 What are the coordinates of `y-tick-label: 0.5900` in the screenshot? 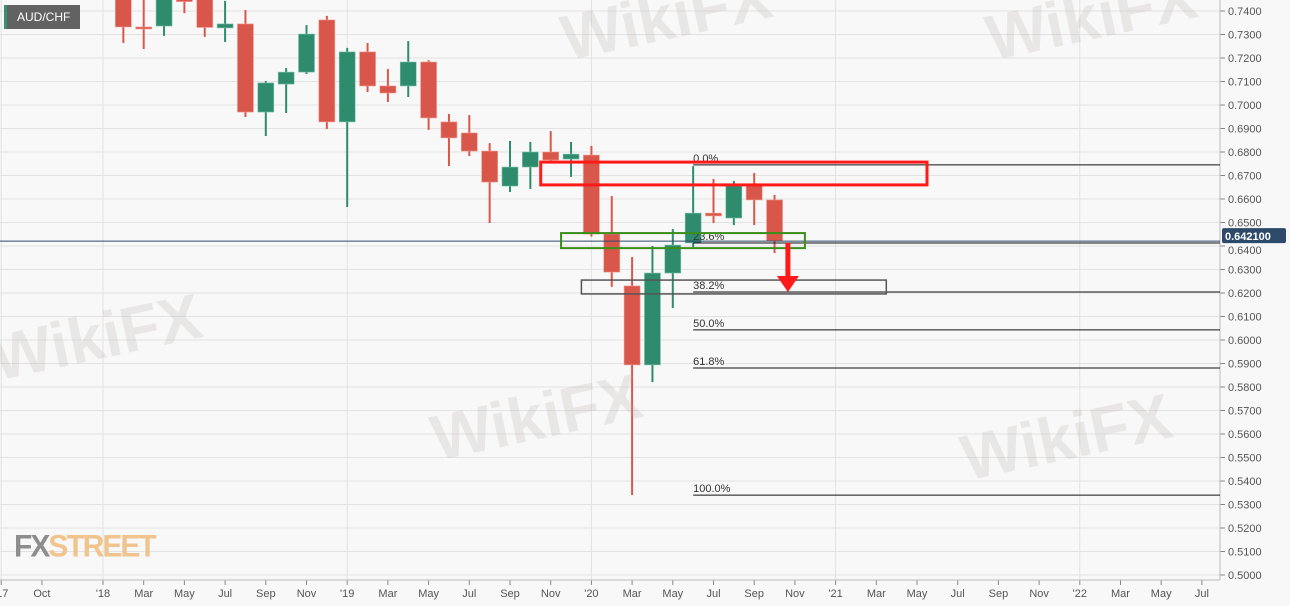 It's located at (1245, 365).